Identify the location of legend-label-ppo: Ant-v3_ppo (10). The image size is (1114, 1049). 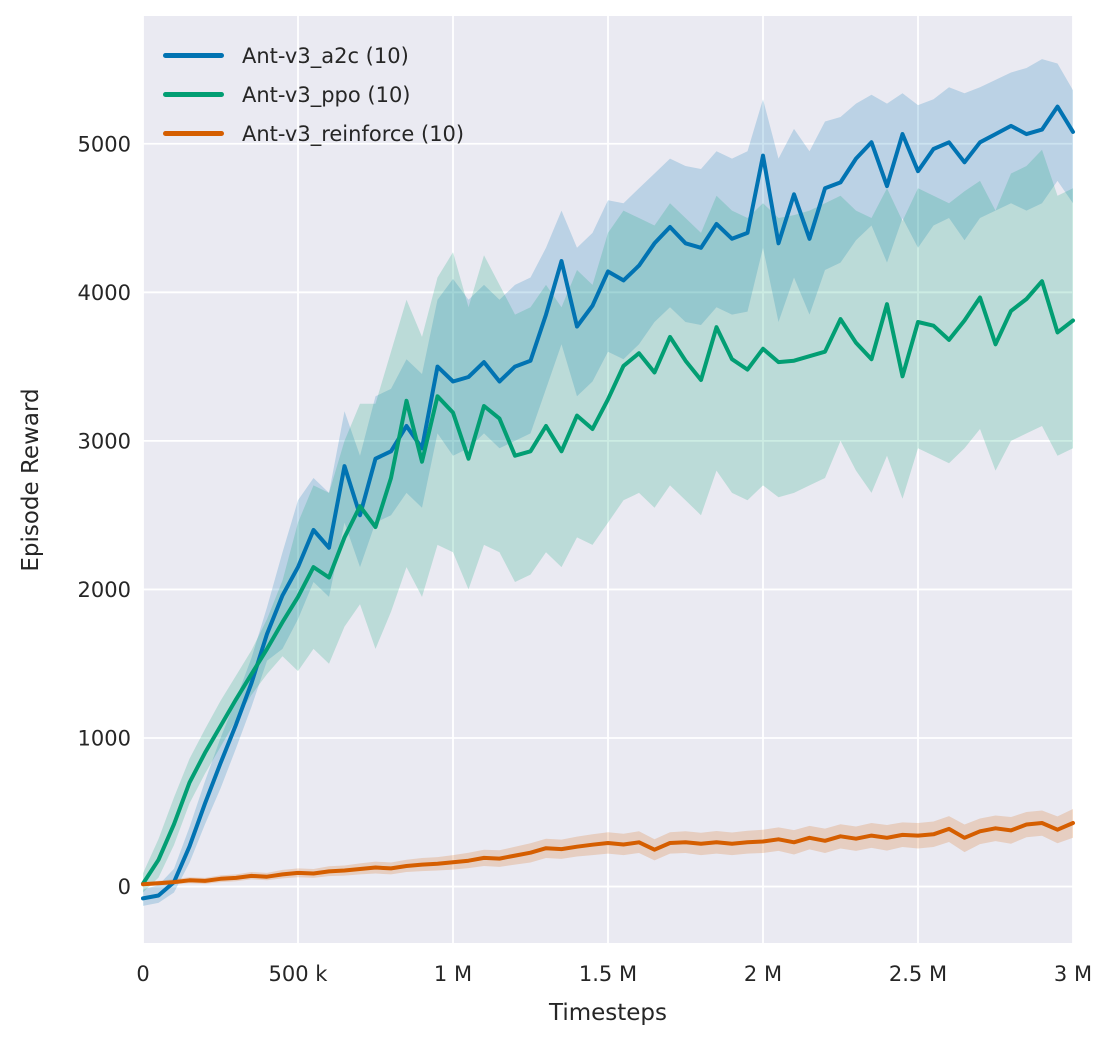
(326, 94).